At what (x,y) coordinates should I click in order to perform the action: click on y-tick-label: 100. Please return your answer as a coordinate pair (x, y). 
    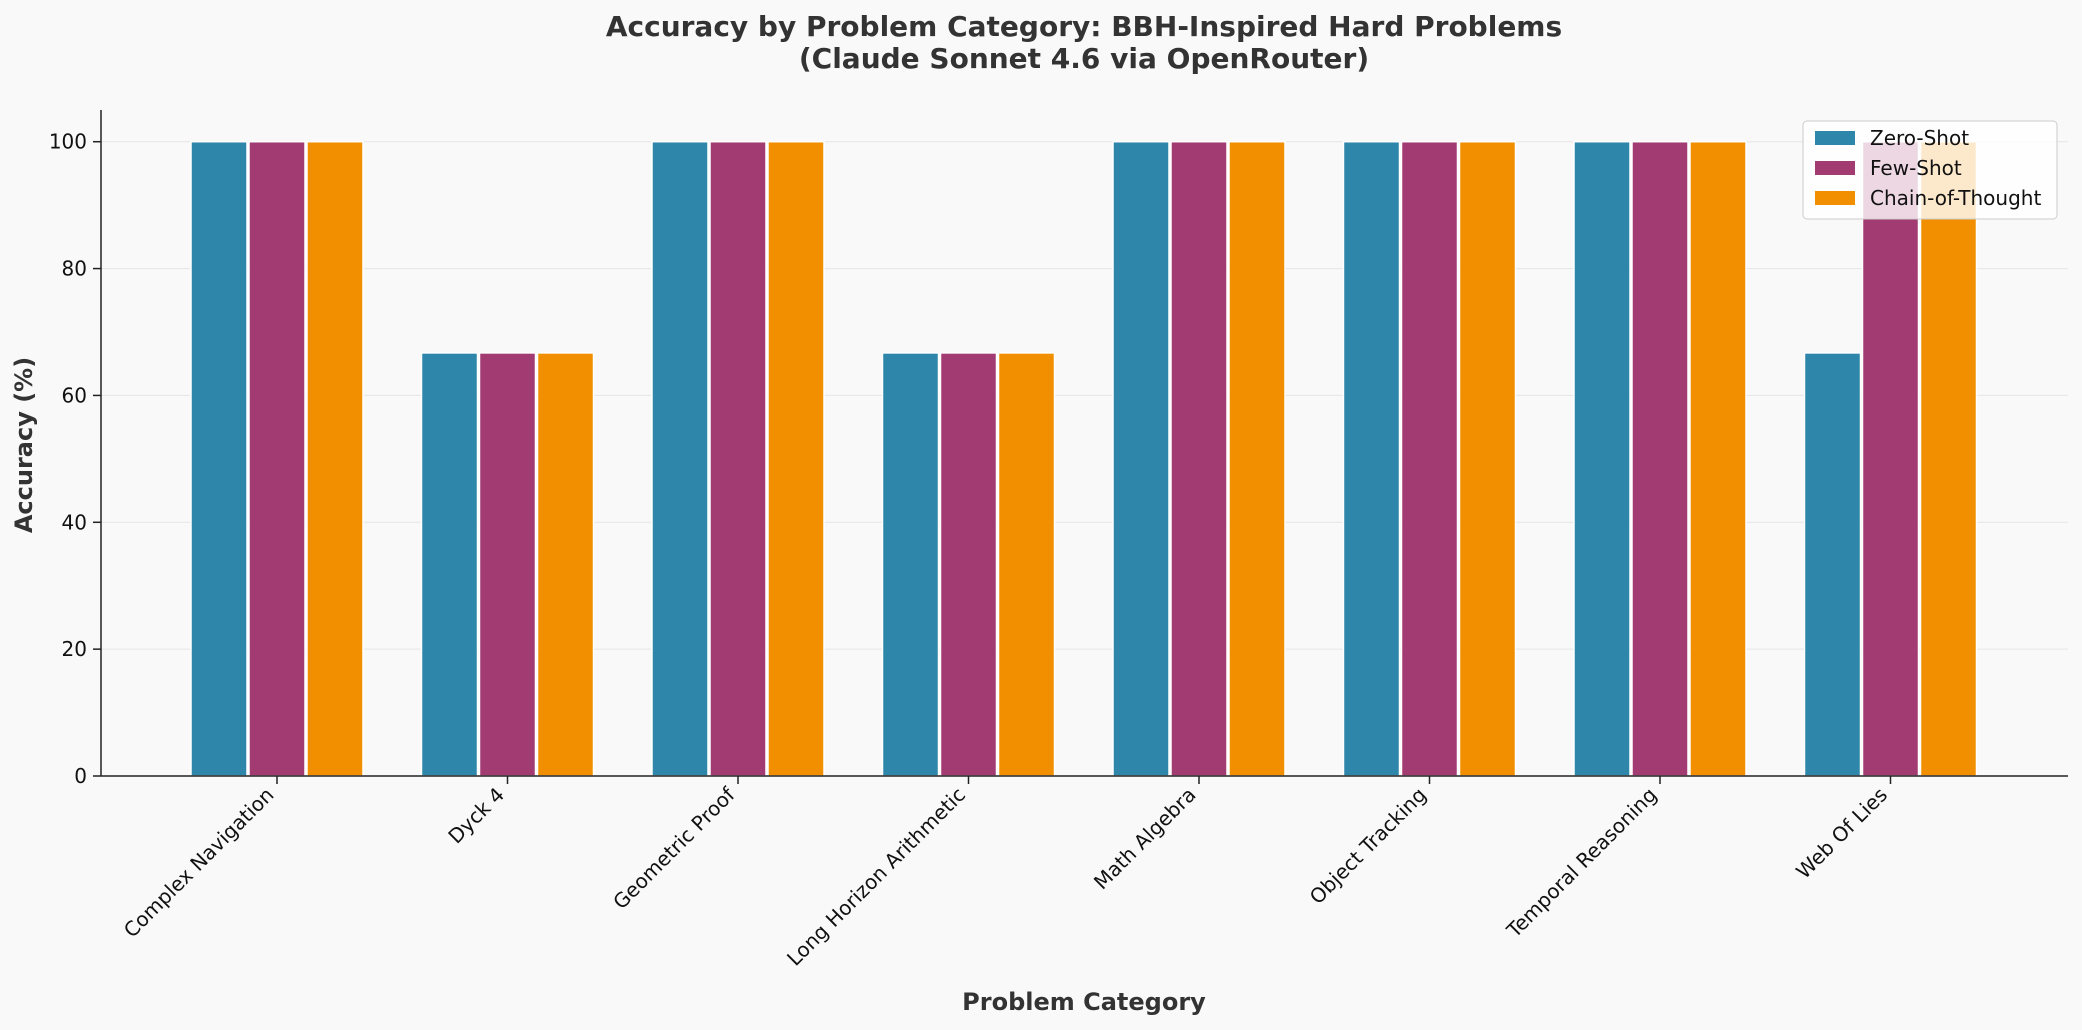
    Looking at the image, I should click on (68, 142).